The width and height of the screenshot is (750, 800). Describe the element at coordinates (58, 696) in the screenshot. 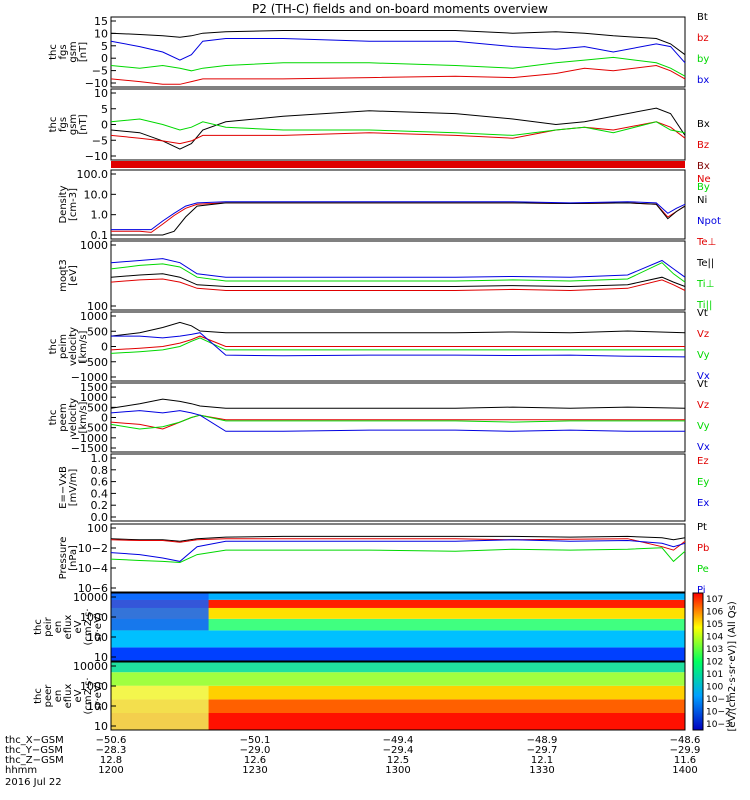

I see `y-axis-label-line: en` at that location.